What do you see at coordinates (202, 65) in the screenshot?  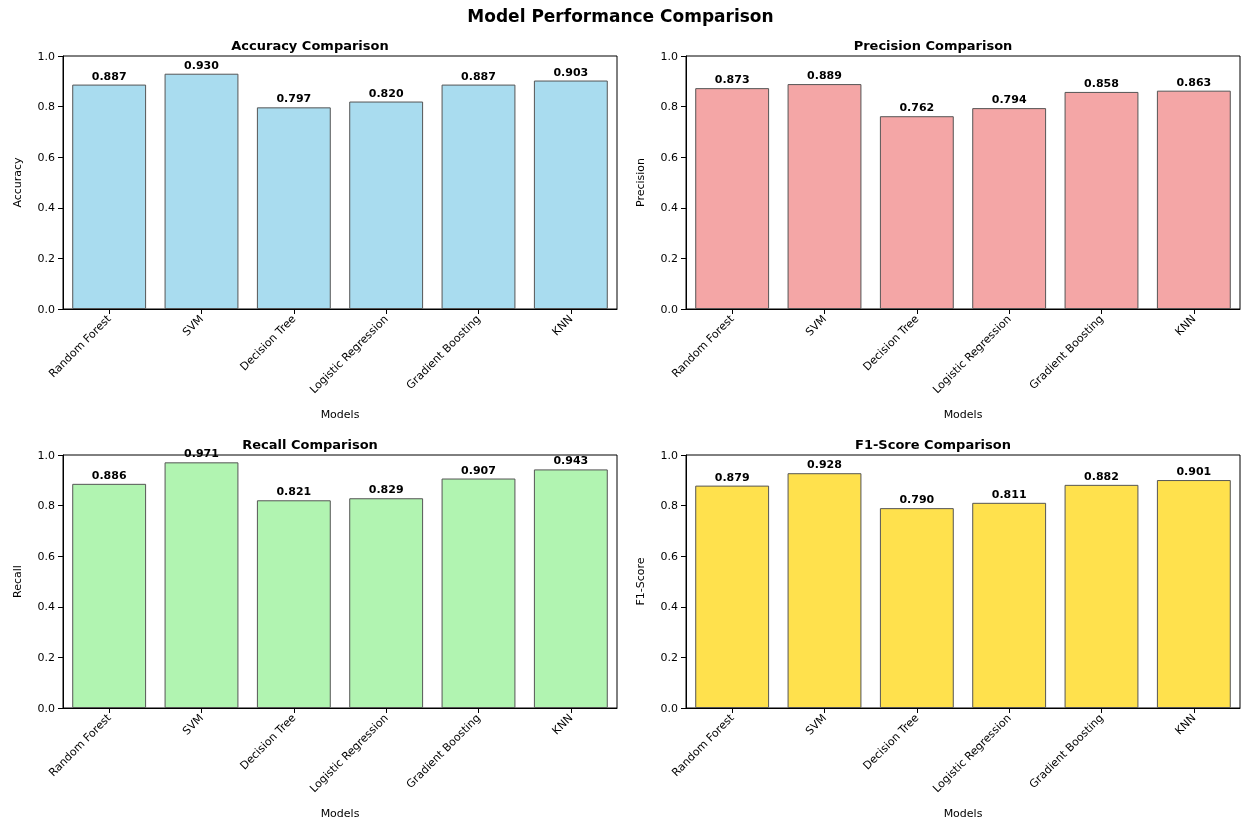 I see `data-label: 0.930` at bounding box center [202, 65].